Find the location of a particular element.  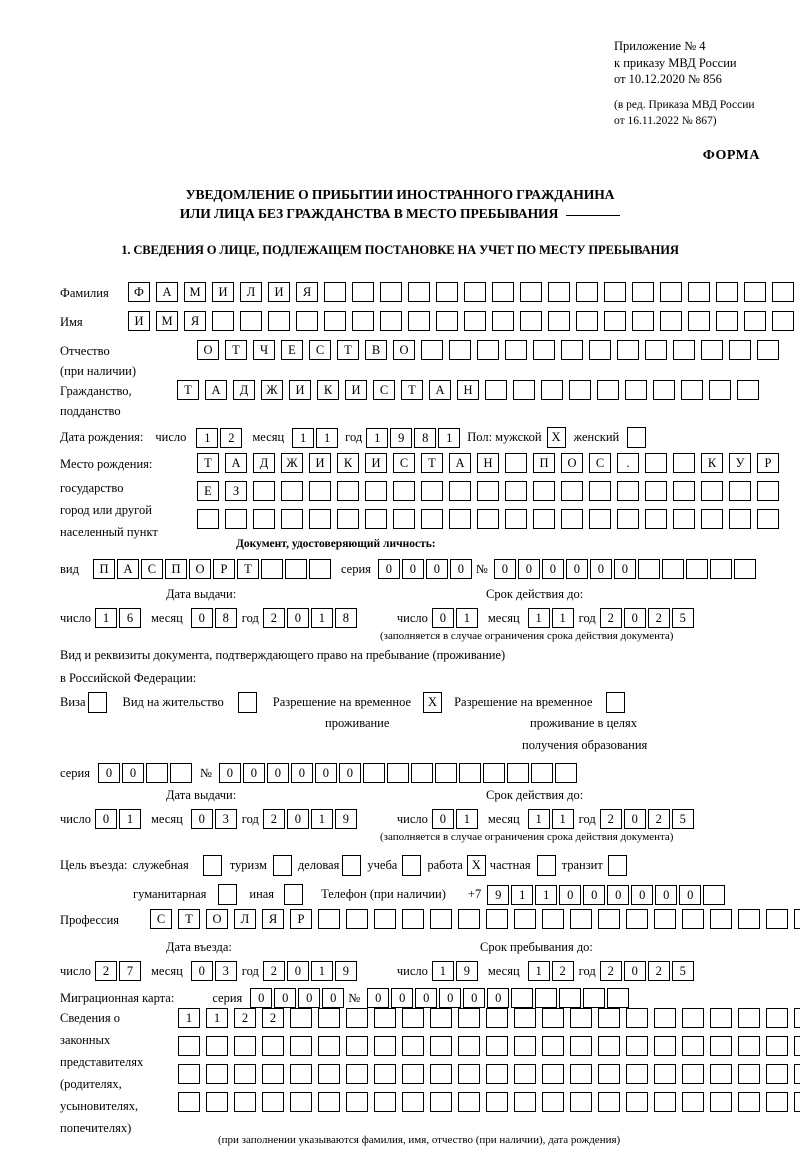

purpose-business-checkbox is located at coordinates (352, 865).